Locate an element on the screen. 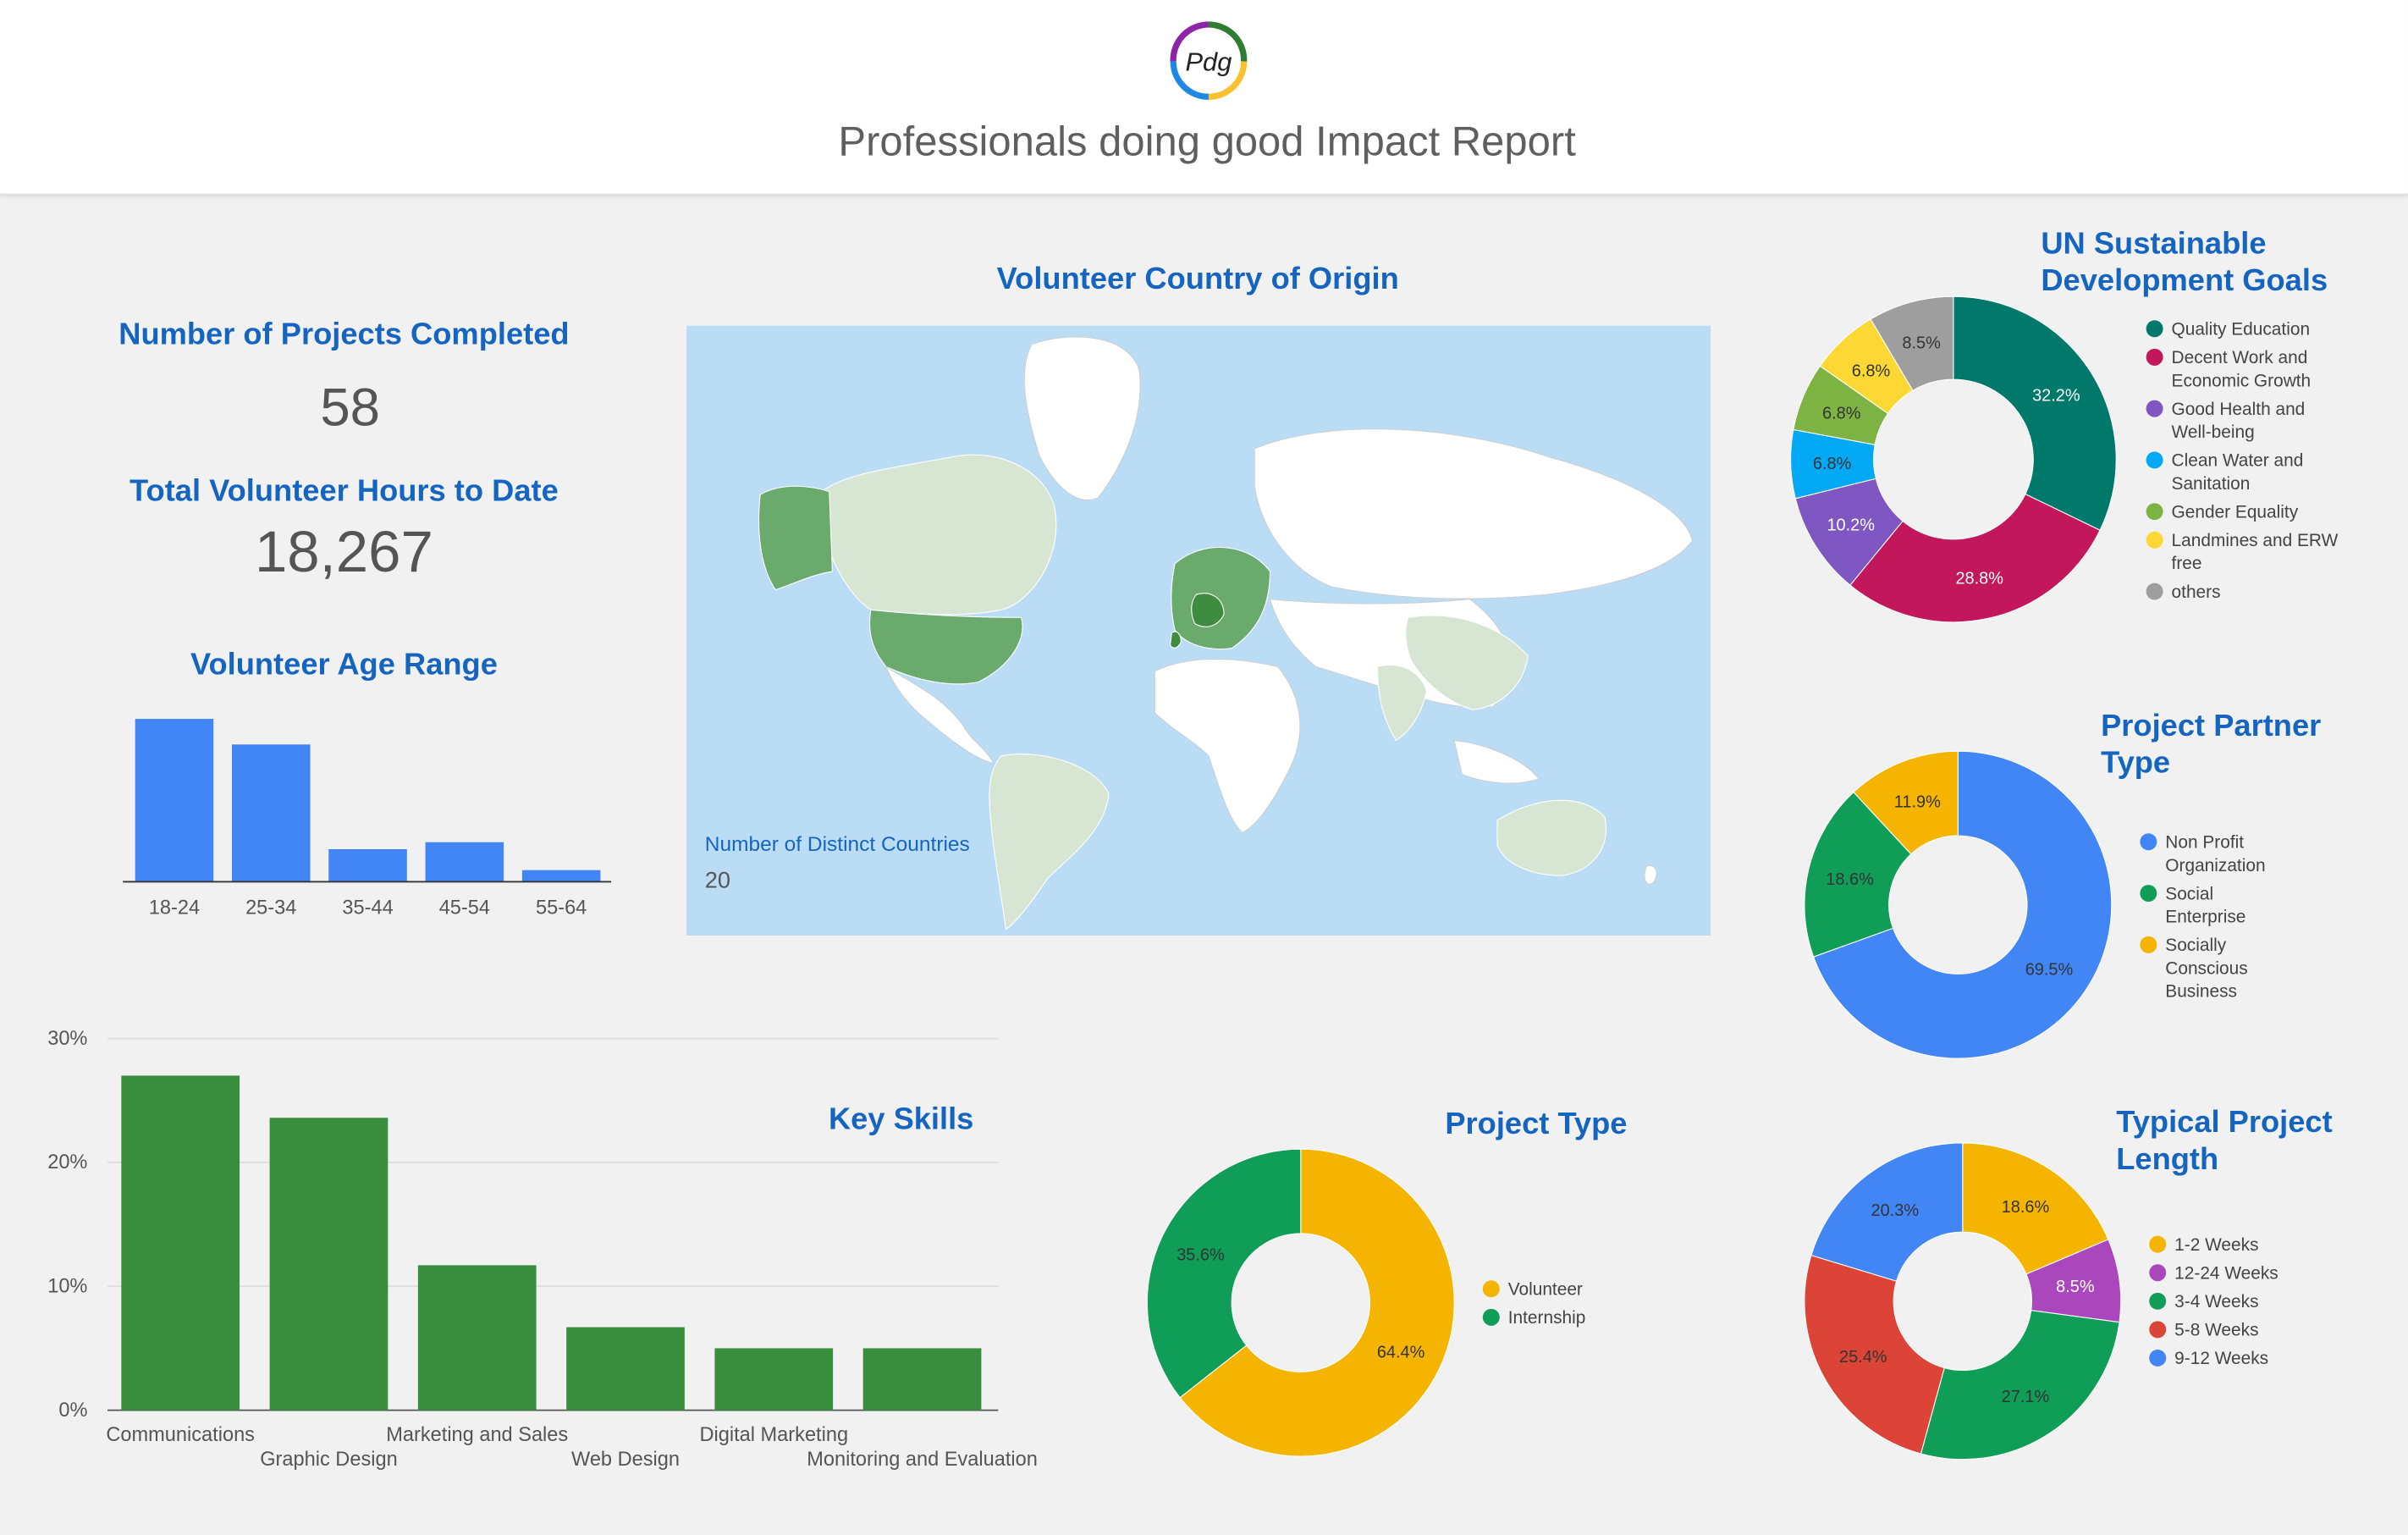  sdg-legend-item: Clean Water and Sanitation is located at coordinates (2238, 473).